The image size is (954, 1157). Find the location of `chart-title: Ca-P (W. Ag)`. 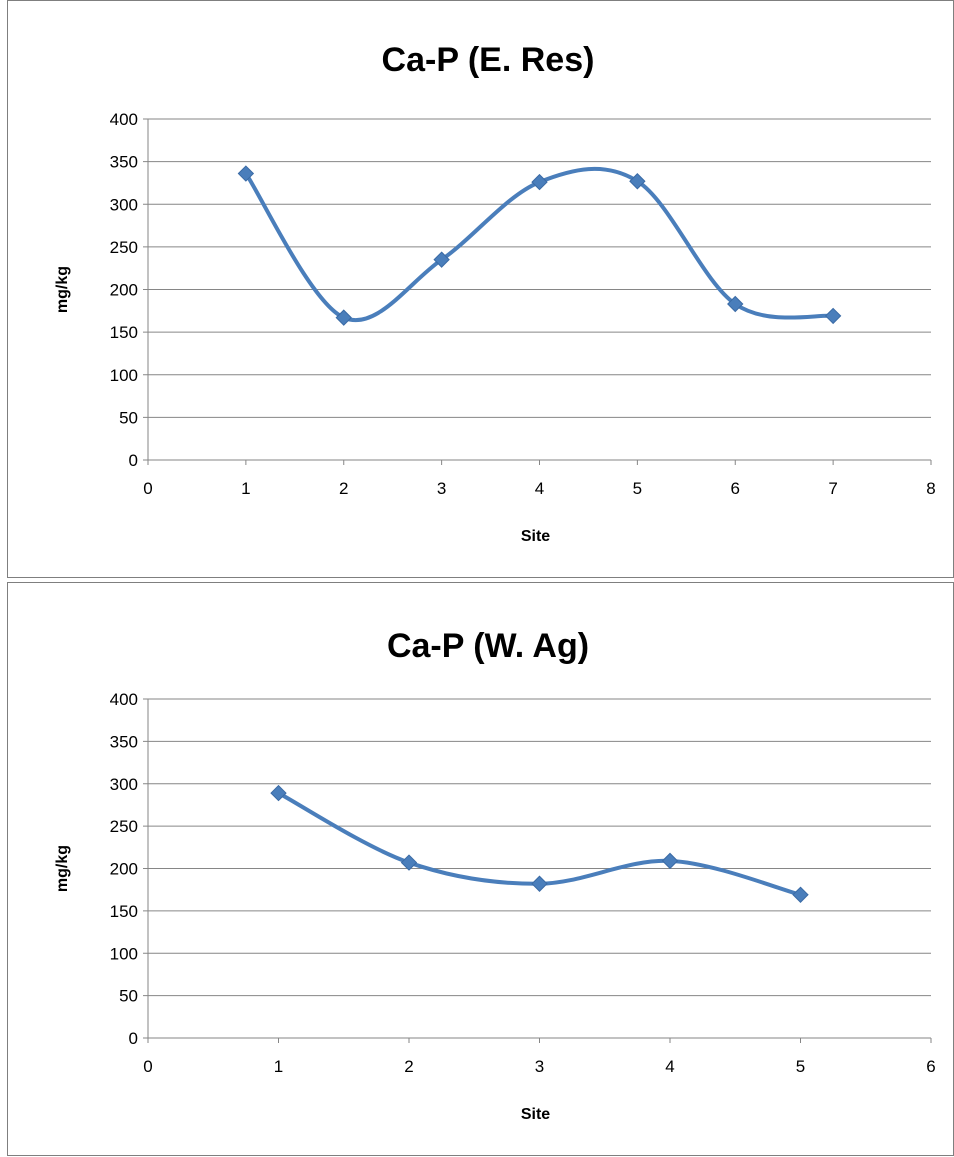

chart-title: Ca-P (W. Ag) is located at coordinates (488, 646).